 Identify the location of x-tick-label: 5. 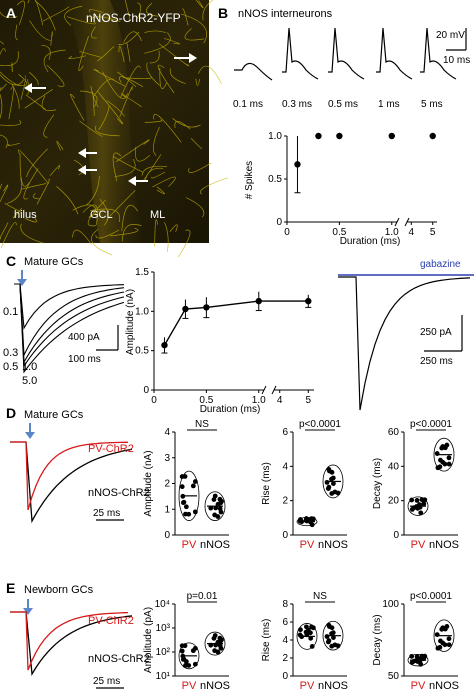
(309, 400).